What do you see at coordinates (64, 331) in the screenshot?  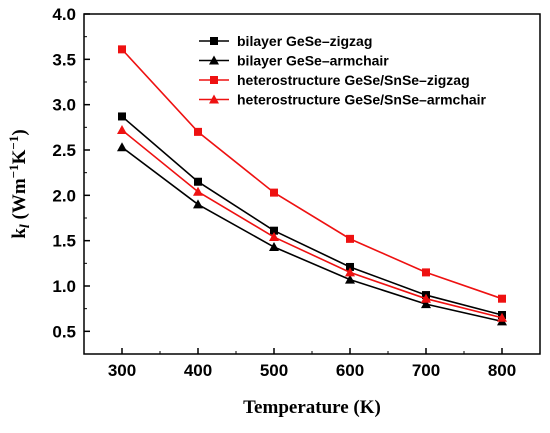 I see `y-tick-label-0.5: 0.5` at bounding box center [64, 331].